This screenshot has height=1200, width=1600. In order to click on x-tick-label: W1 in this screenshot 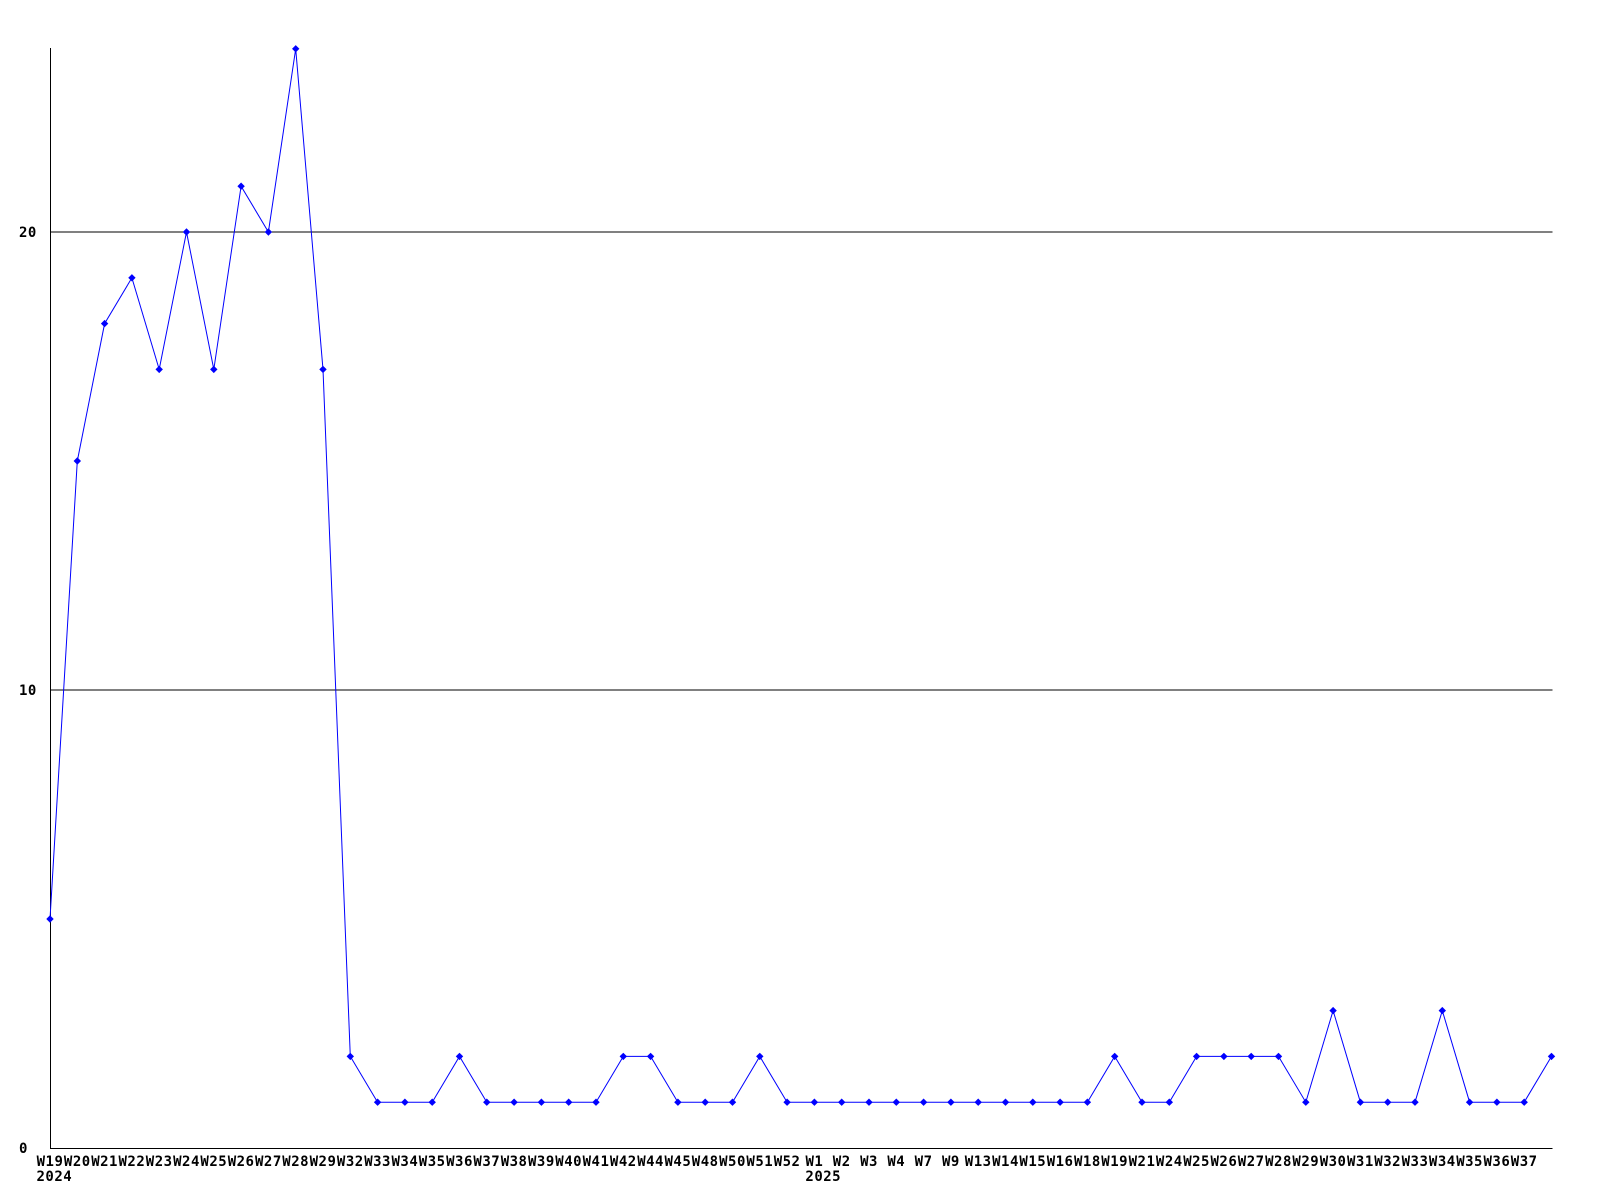, I will do `click(814, 1162)`.